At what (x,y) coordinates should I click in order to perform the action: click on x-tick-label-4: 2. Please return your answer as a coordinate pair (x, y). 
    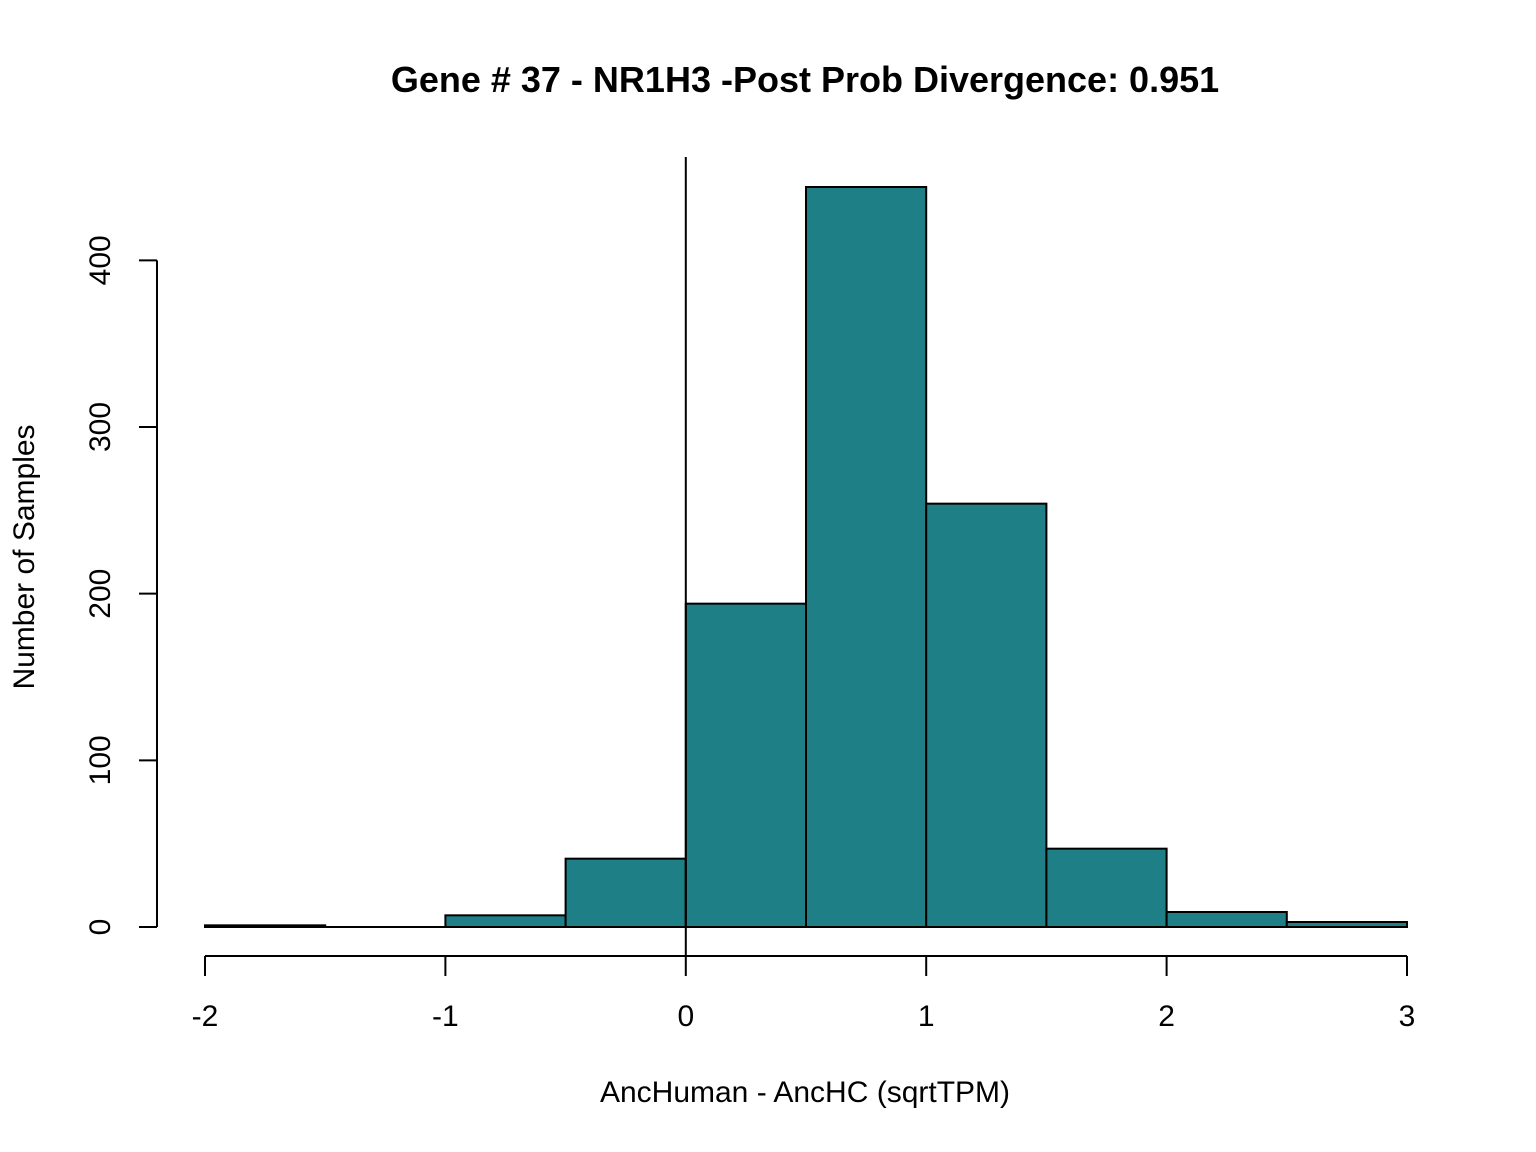
    Looking at the image, I should click on (1166, 1016).